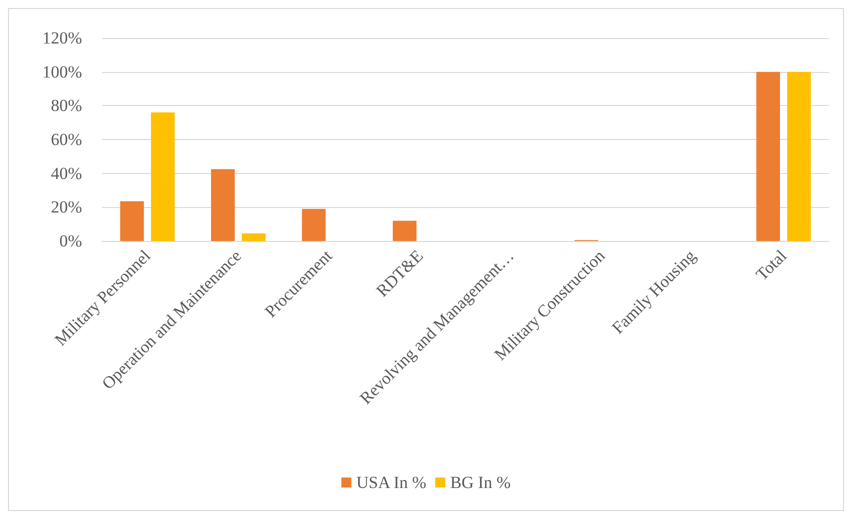  Describe the element at coordinates (66, 139) in the screenshot. I see `y-tick-label: 60%` at that location.